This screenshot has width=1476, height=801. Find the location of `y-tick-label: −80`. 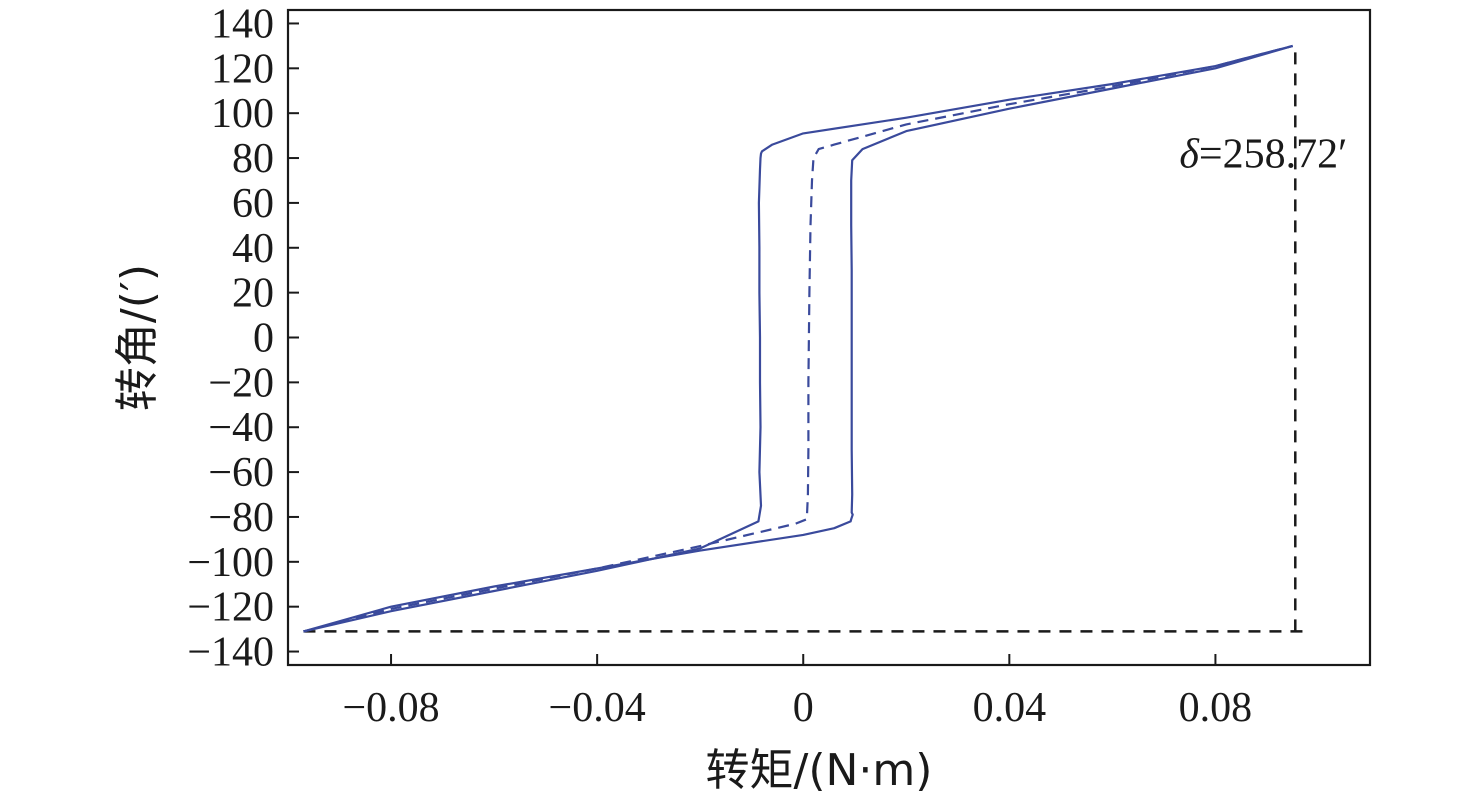

y-tick-label: −80 is located at coordinates (241, 518).